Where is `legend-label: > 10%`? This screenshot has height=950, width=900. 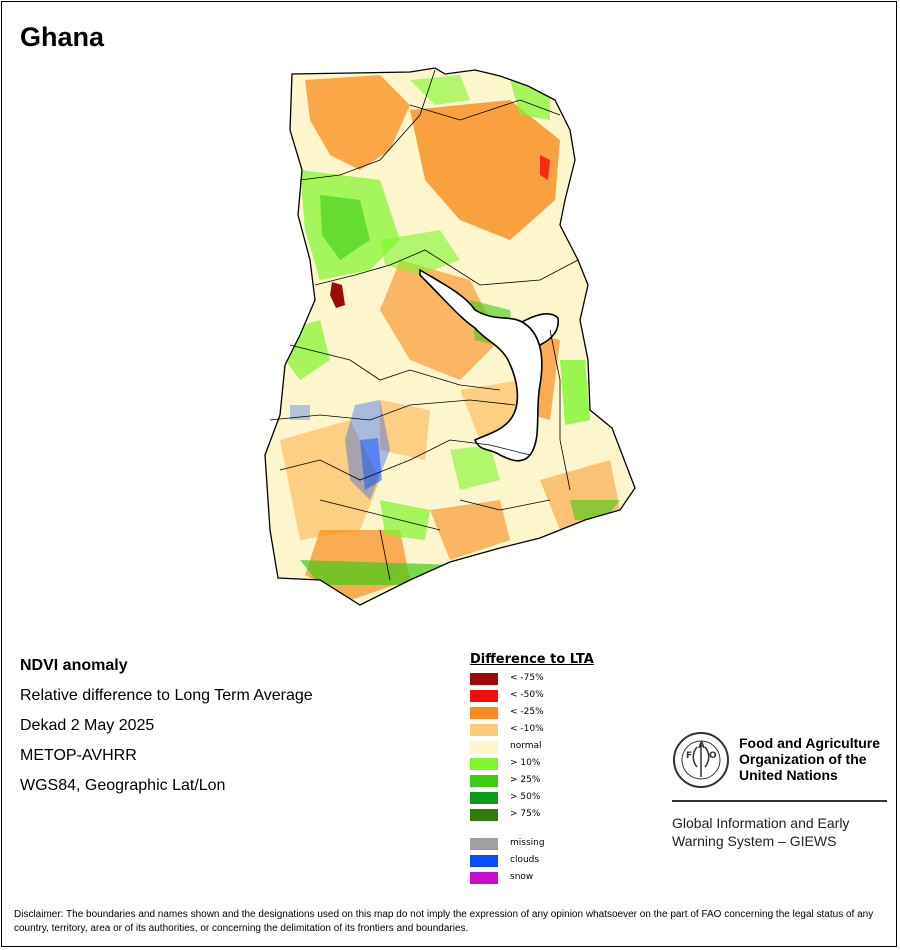 legend-label: > 10% is located at coordinates (525, 763).